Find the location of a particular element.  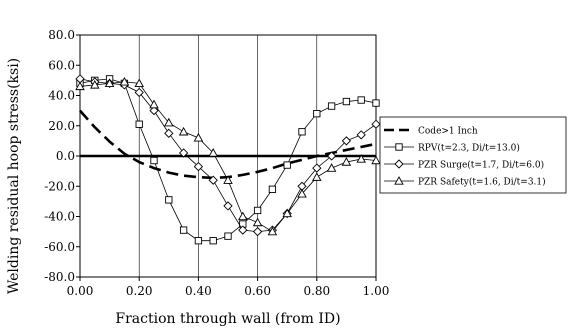

y-tick-label: -20.0 is located at coordinates (59, 186).